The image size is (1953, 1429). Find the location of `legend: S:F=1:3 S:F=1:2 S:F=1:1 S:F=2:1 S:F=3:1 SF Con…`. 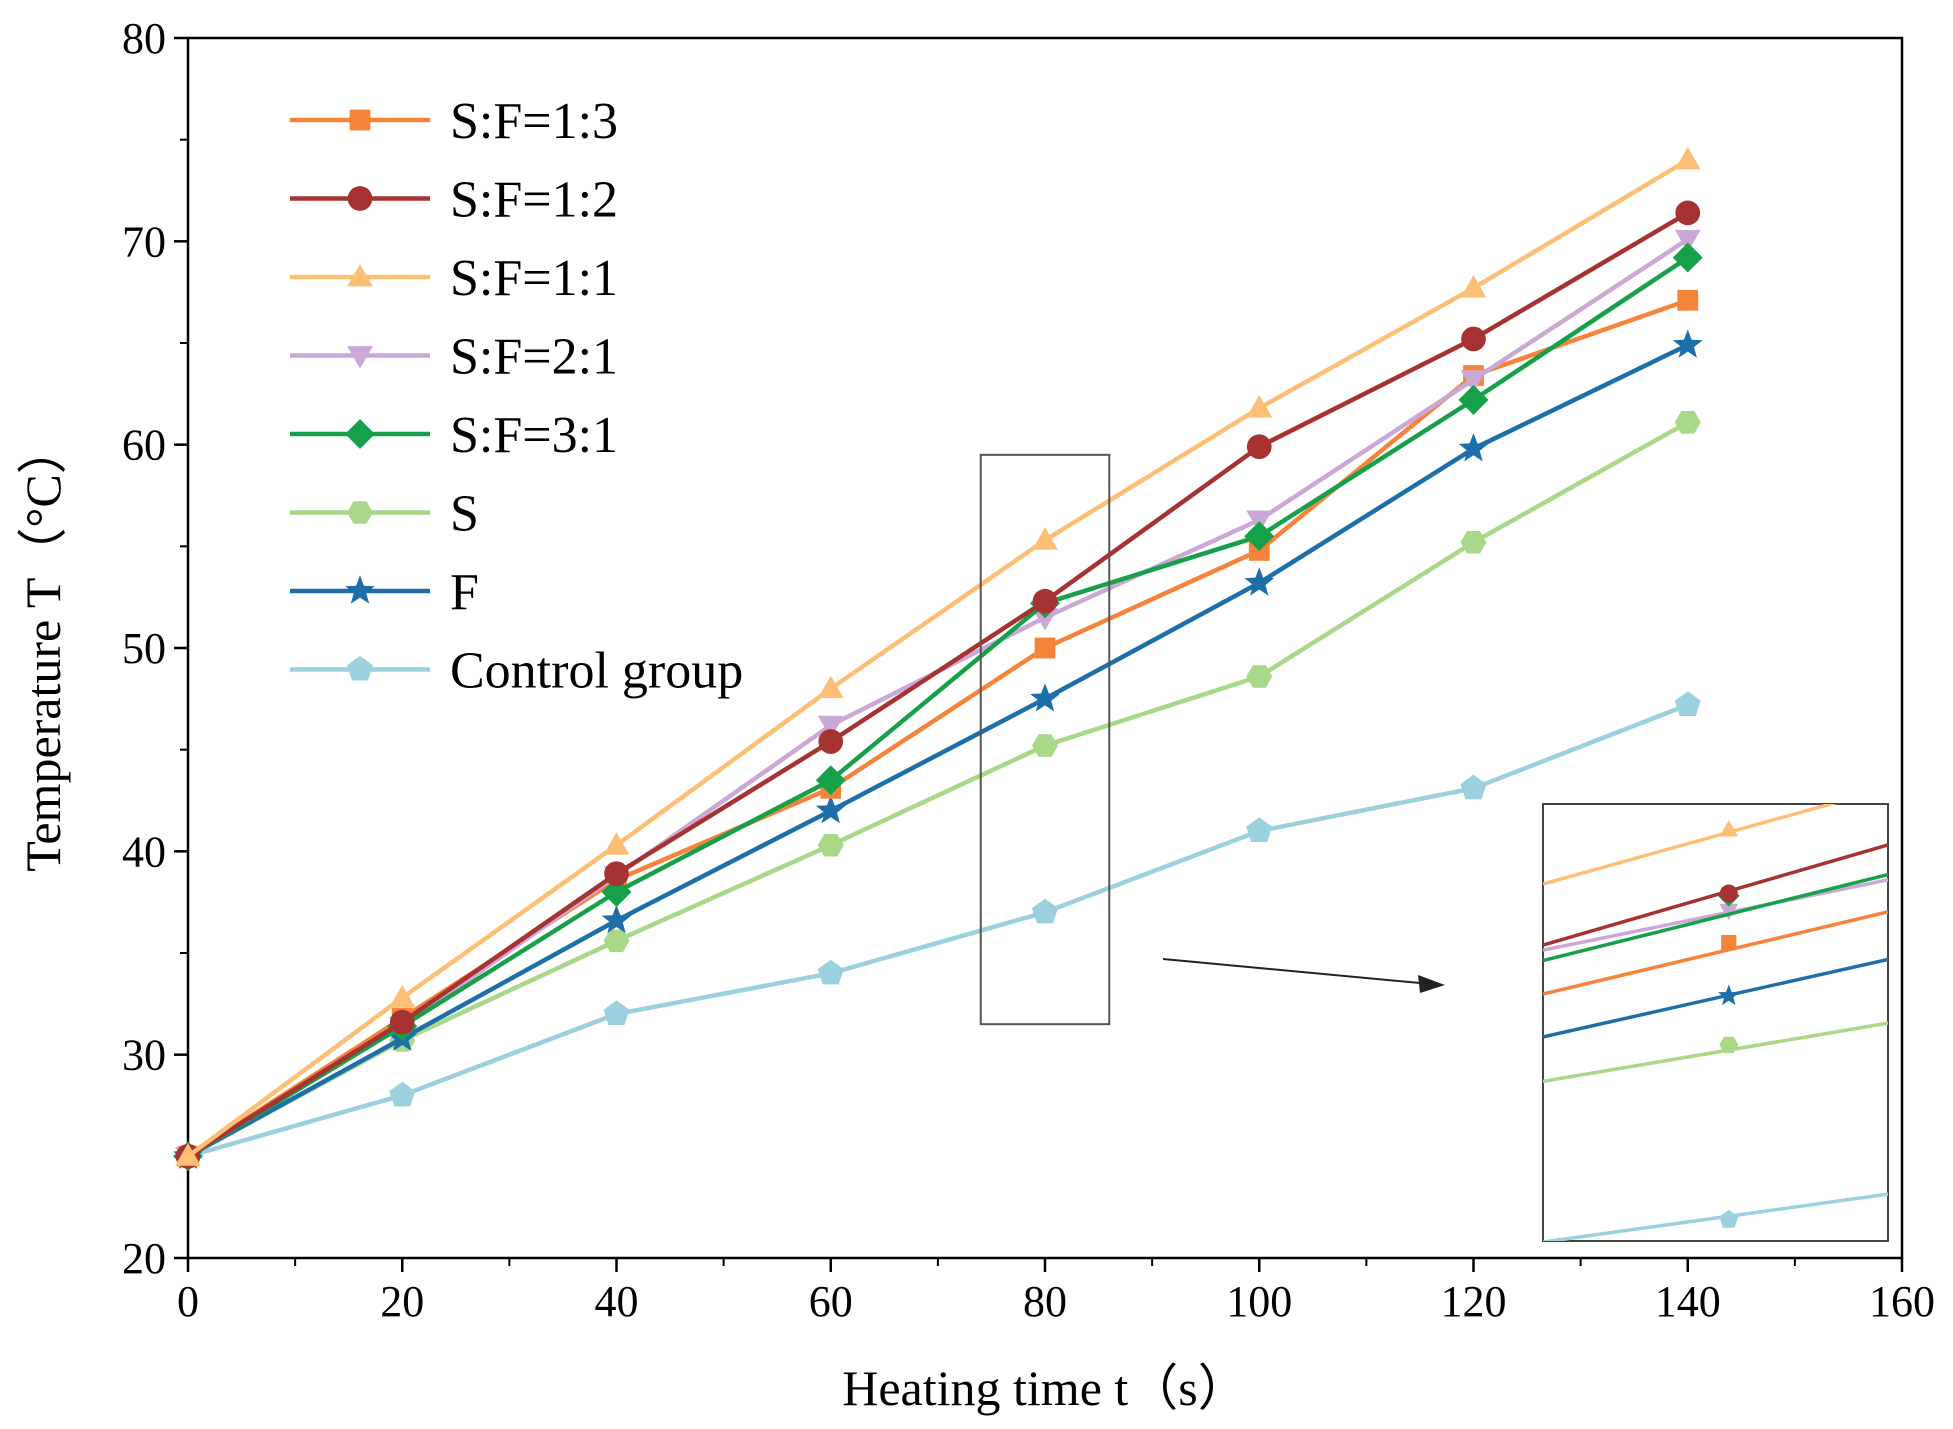

legend: S:F=1:3 S:F=1:2 S:F=1:1 S:F=2:1 S:F=3:1 SF Con… is located at coordinates (516, 396).